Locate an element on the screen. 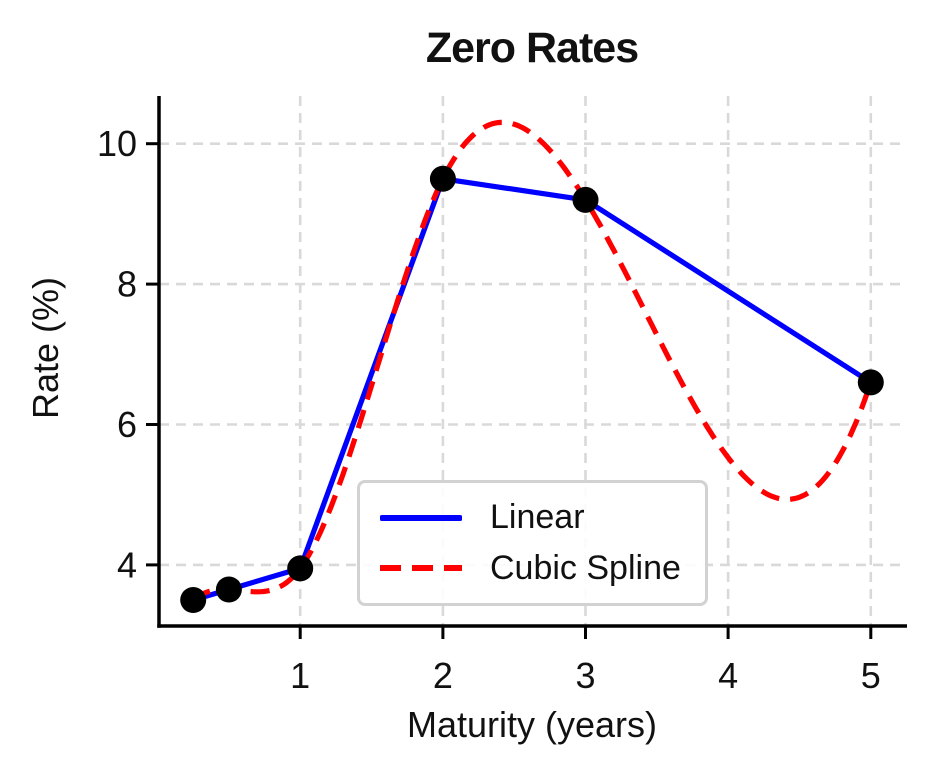 The height and width of the screenshot is (784, 934). legend: Linear Cubic Spline is located at coordinates (532, 543).